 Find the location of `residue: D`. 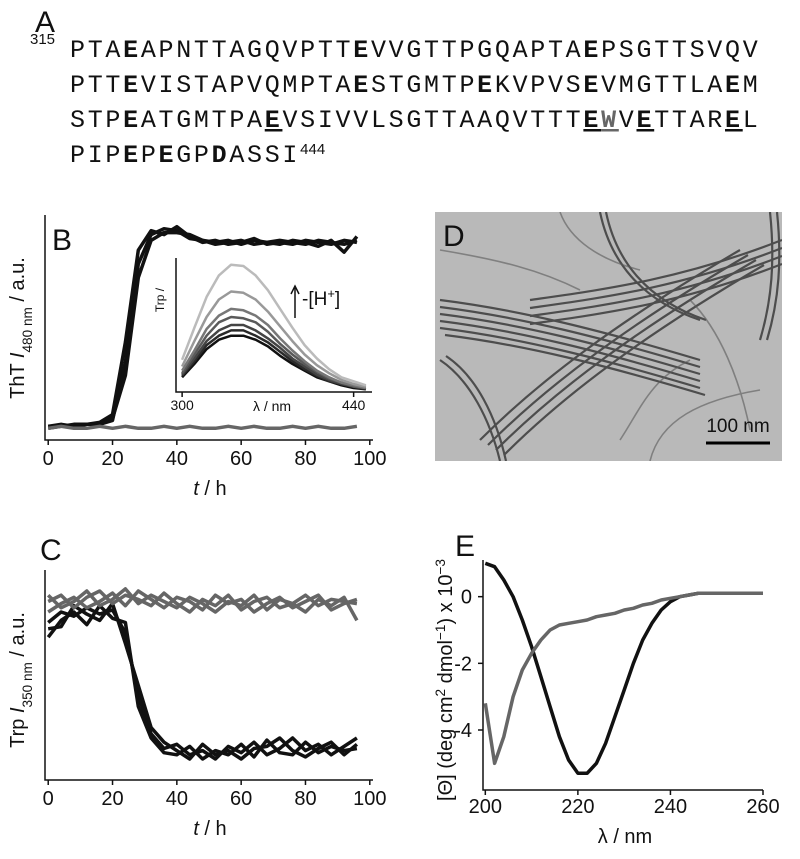

residue: D is located at coordinates (221, 155).